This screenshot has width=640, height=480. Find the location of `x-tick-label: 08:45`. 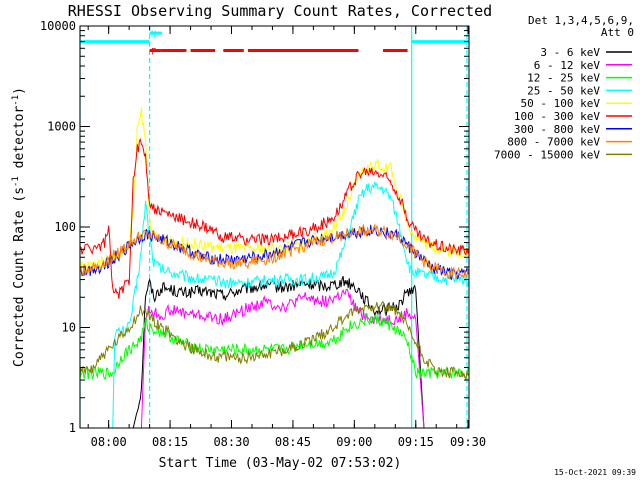

x-tick-label: 08:45 is located at coordinates (293, 442).